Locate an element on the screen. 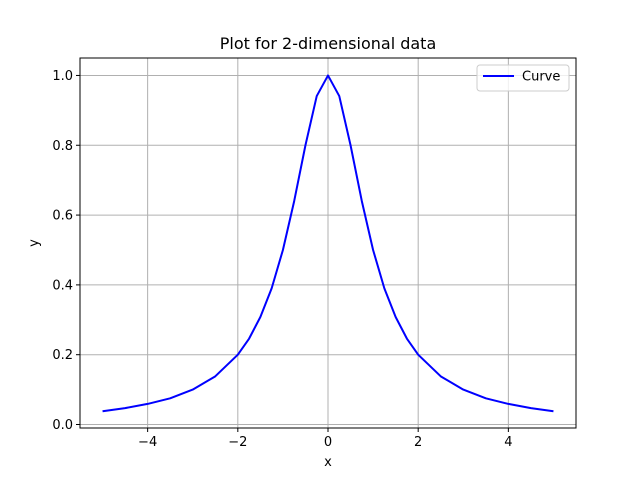  x-tick-label: 2 is located at coordinates (418, 442).